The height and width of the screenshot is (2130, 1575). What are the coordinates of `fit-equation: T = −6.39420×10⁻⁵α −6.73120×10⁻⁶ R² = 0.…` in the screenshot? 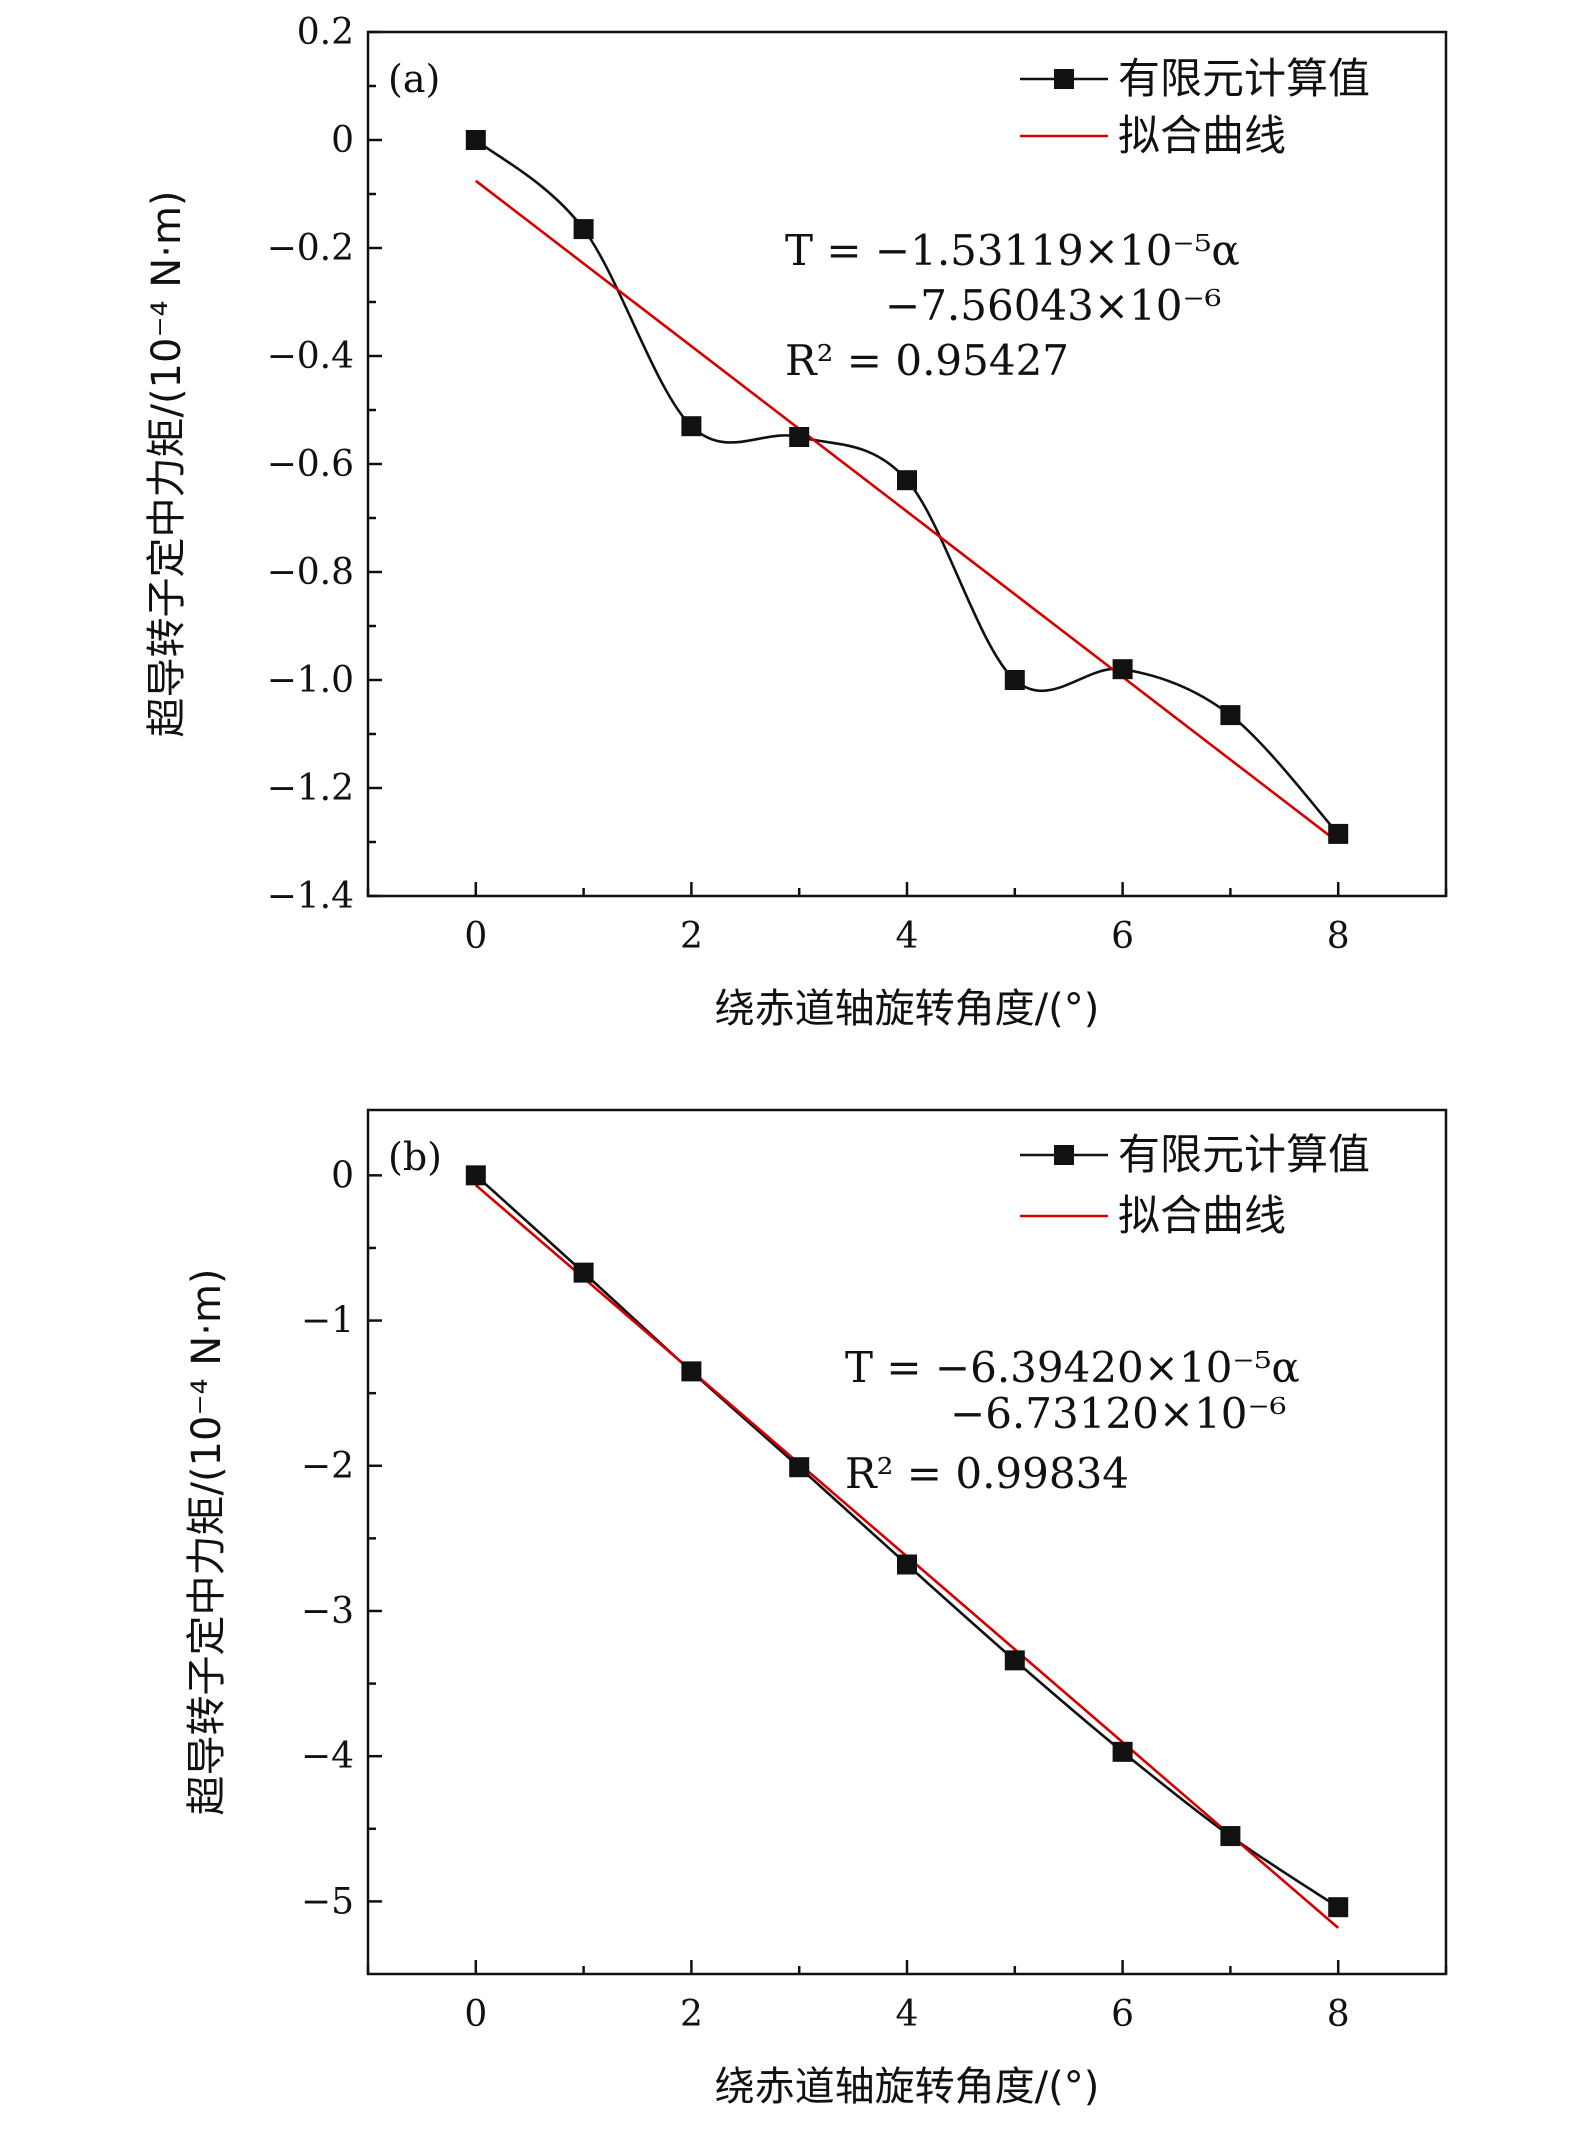 It's located at (1072, 1420).